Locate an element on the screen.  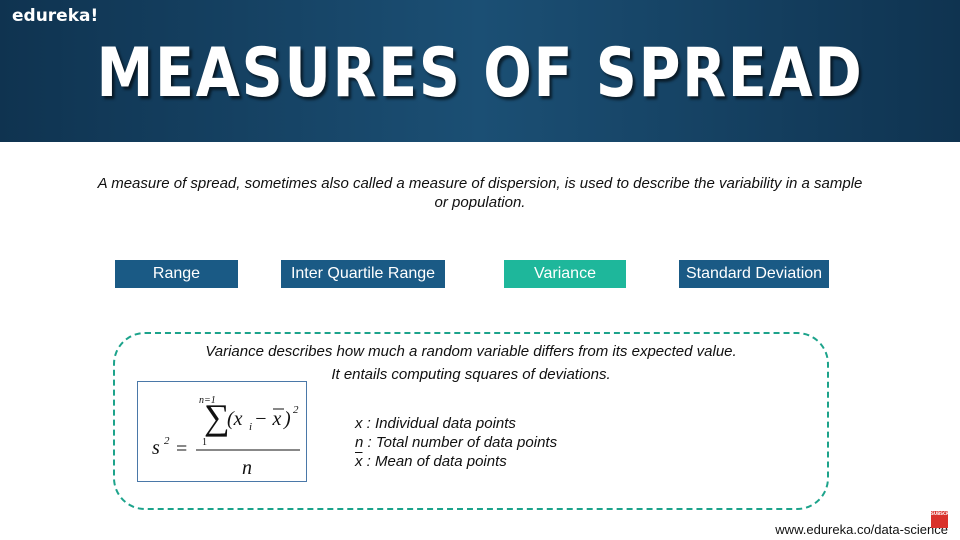
formula-equals: = is located at coordinates (181, 449).